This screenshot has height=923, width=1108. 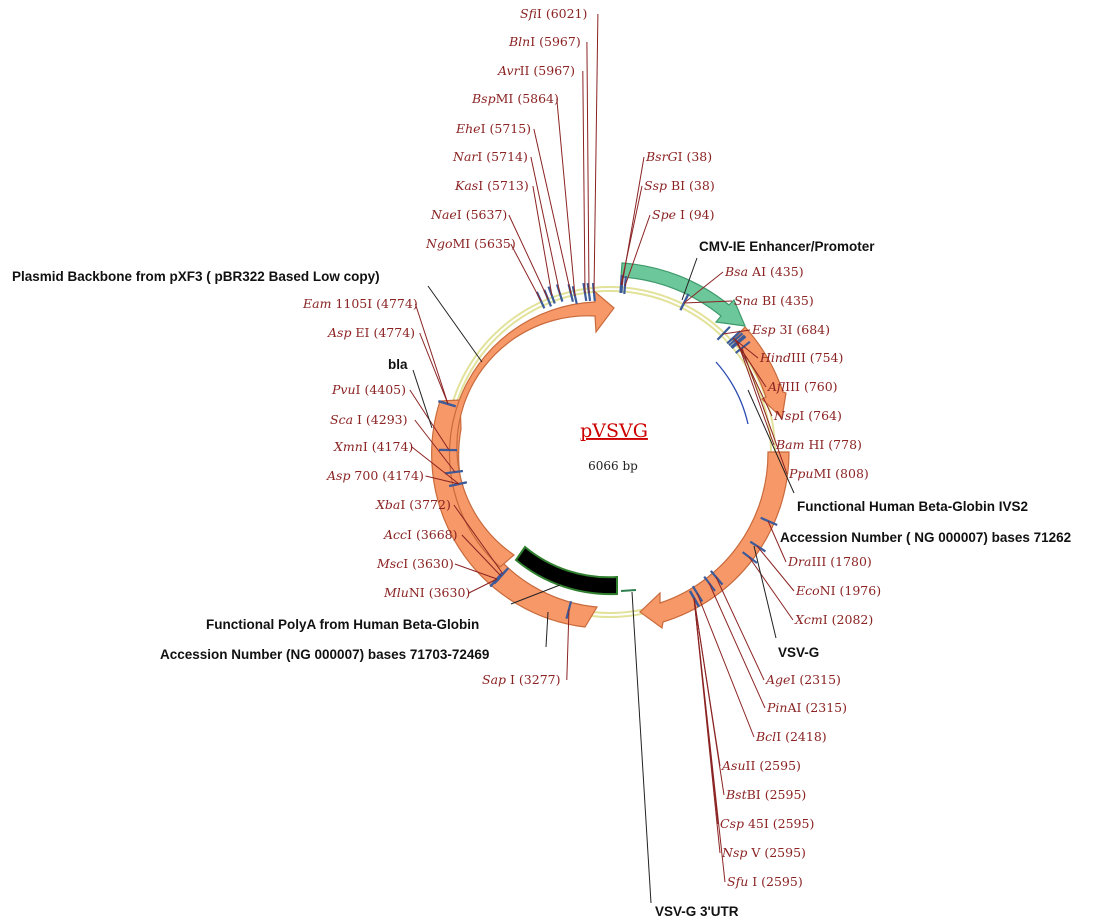 What do you see at coordinates (641, 747) in the screenshot?
I see `utr-leader` at bounding box center [641, 747].